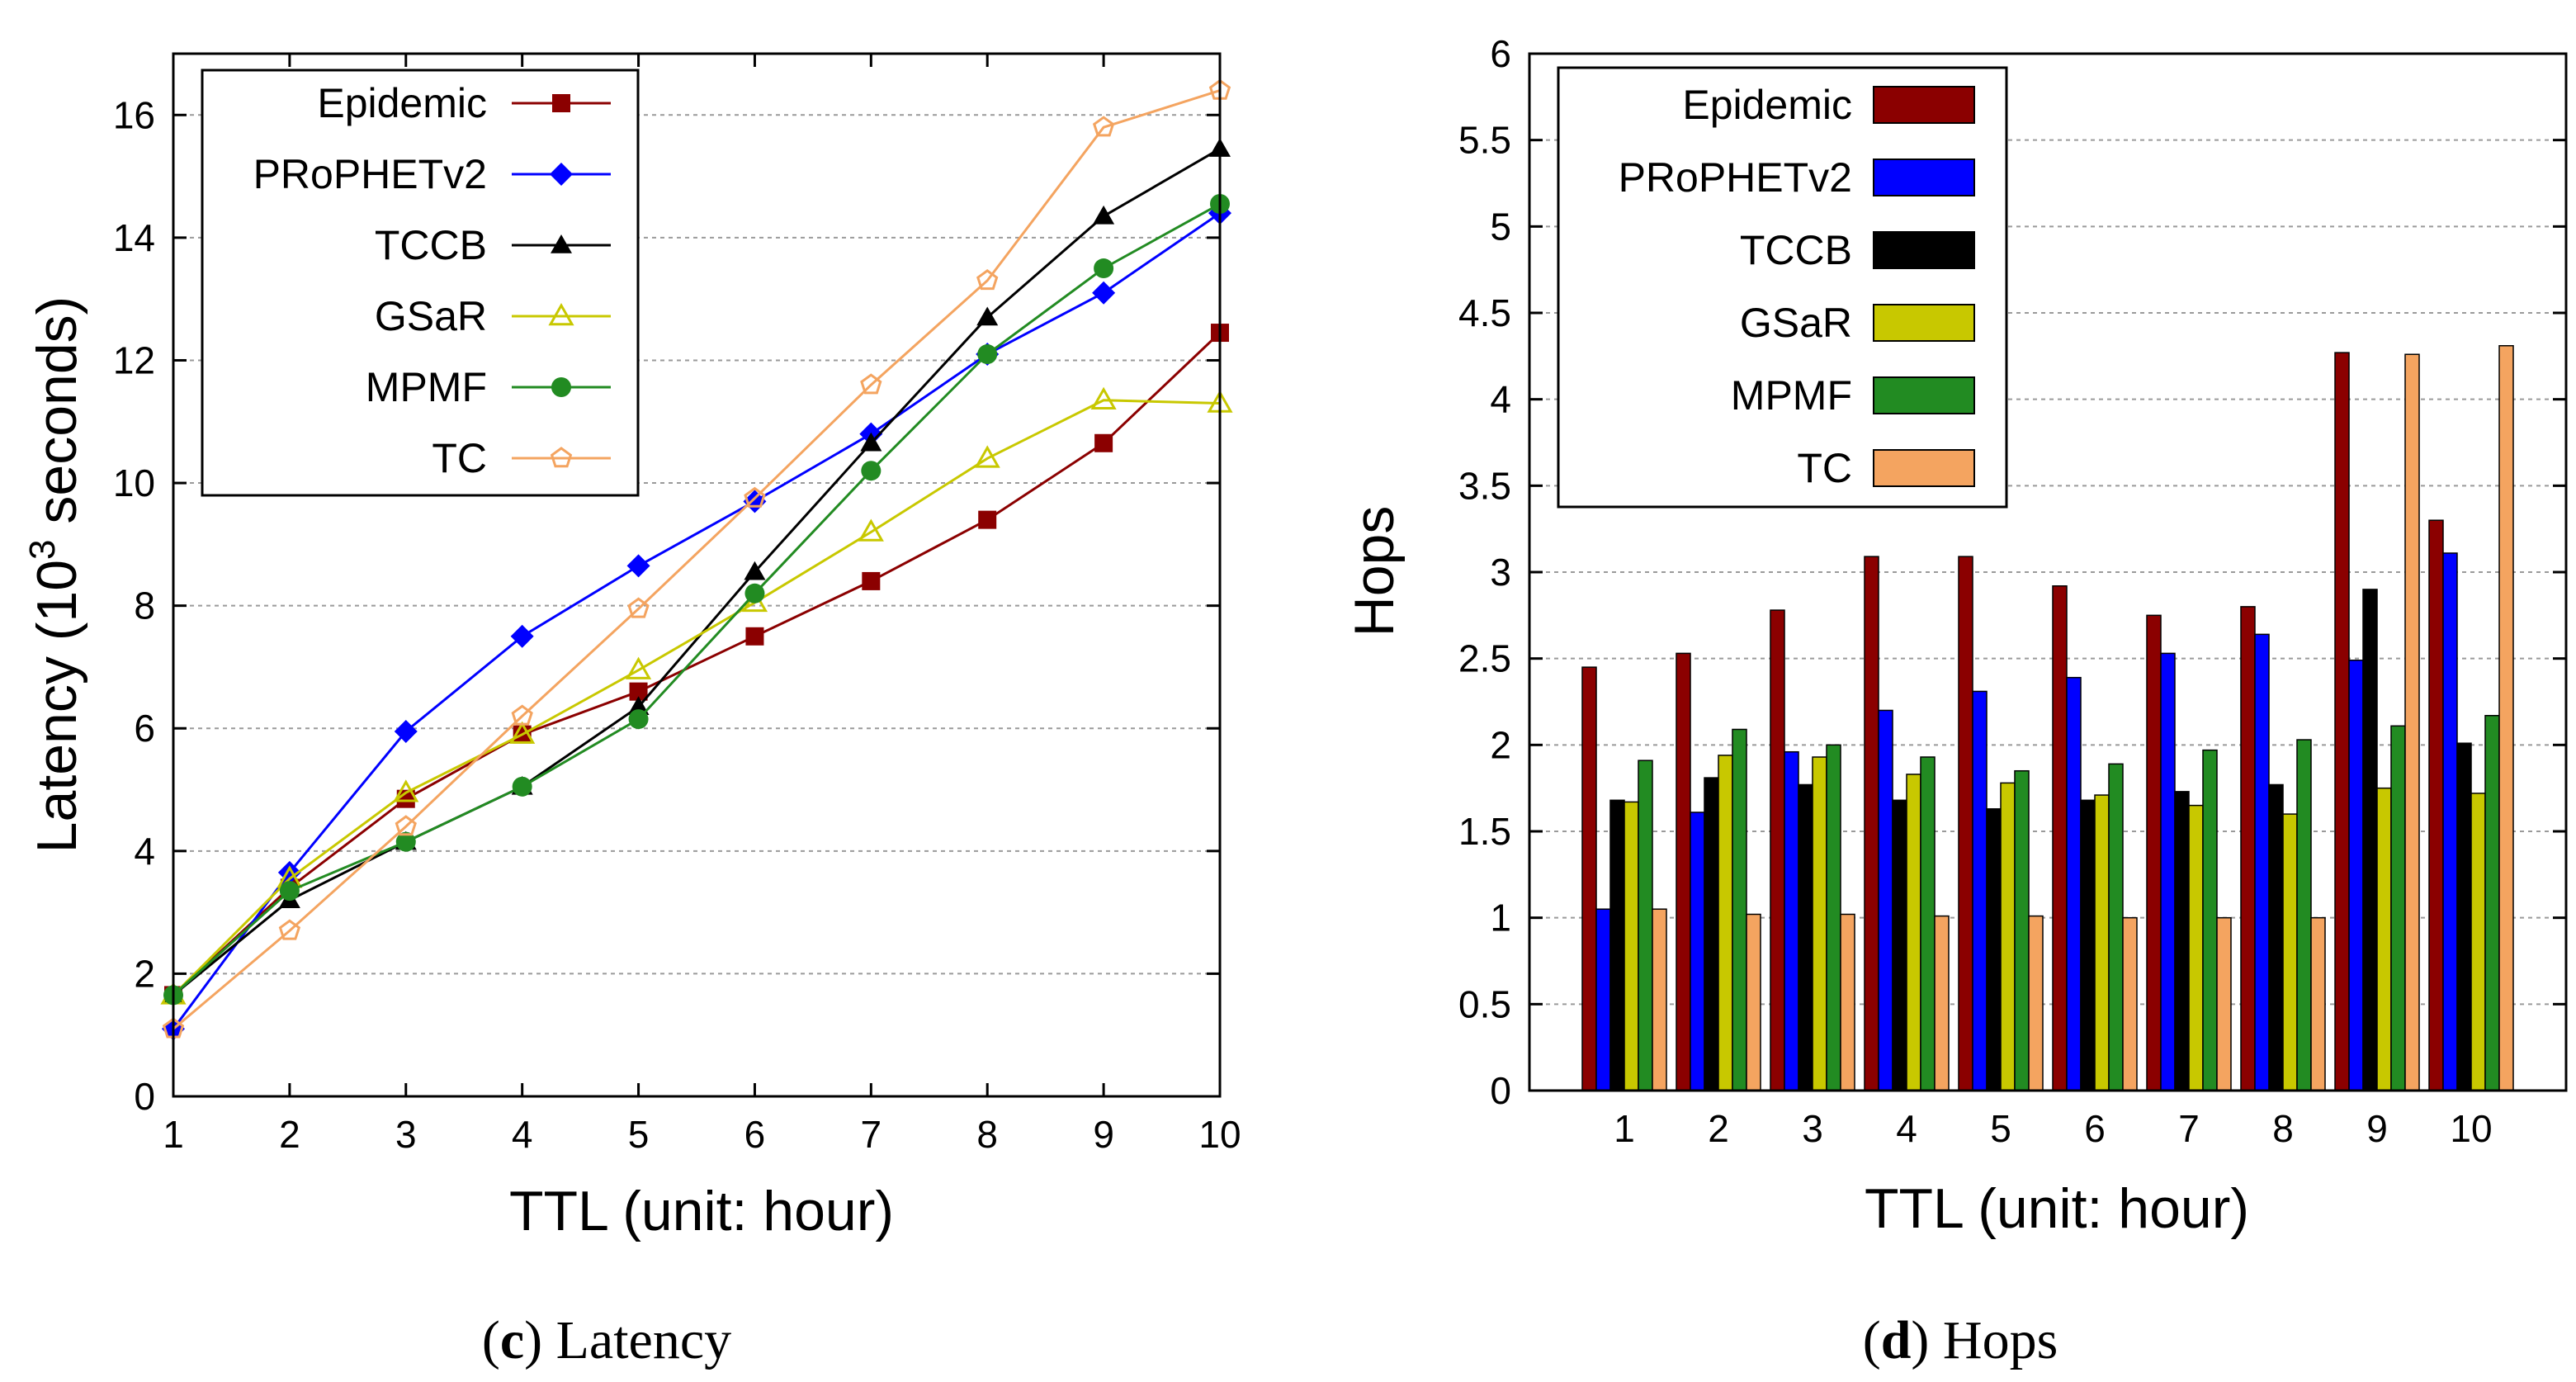 The image size is (2576, 1382). What do you see at coordinates (2095, 1128) in the screenshot?
I see `hops-x-tick-label: 6` at bounding box center [2095, 1128].